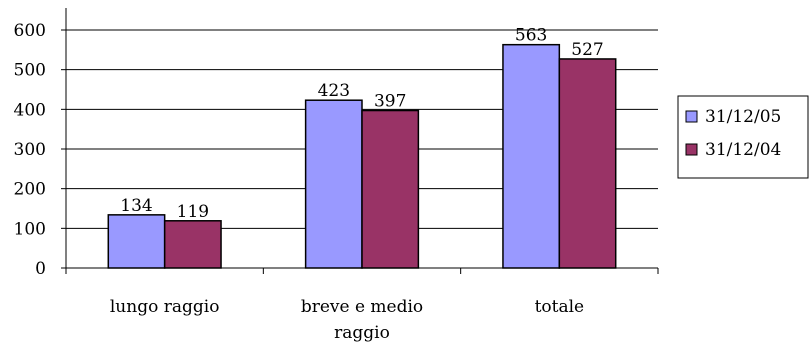  Describe the element at coordinates (362, 333) in the screenshot. I see `x-category-label: raggio` at that location.